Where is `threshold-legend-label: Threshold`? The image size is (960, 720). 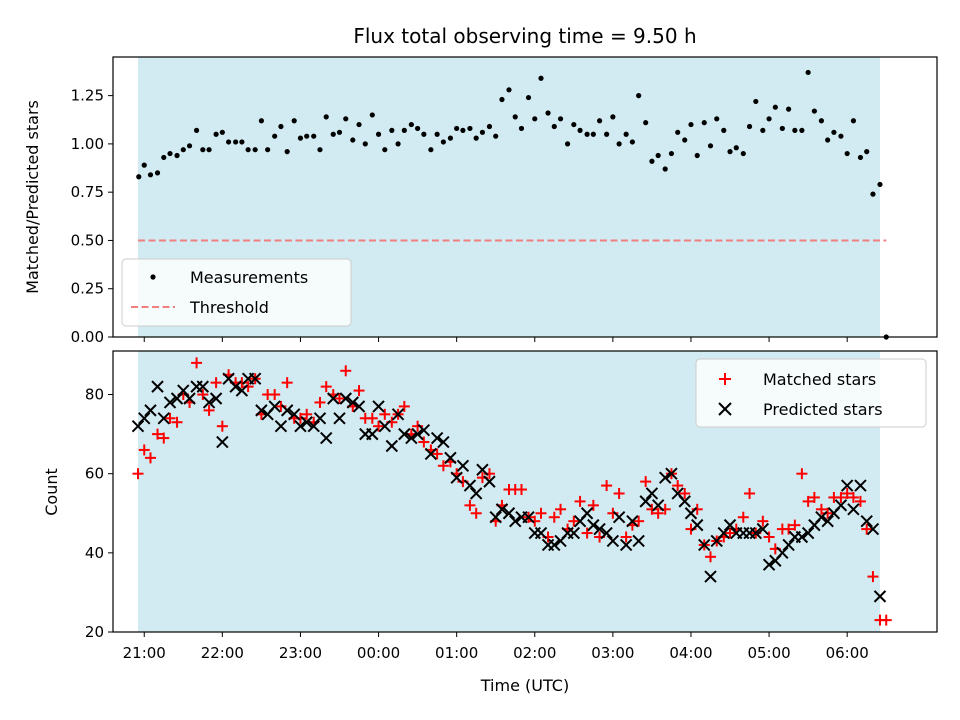 threshold-legend-label: Threshold is located at coordinates (229, 307).